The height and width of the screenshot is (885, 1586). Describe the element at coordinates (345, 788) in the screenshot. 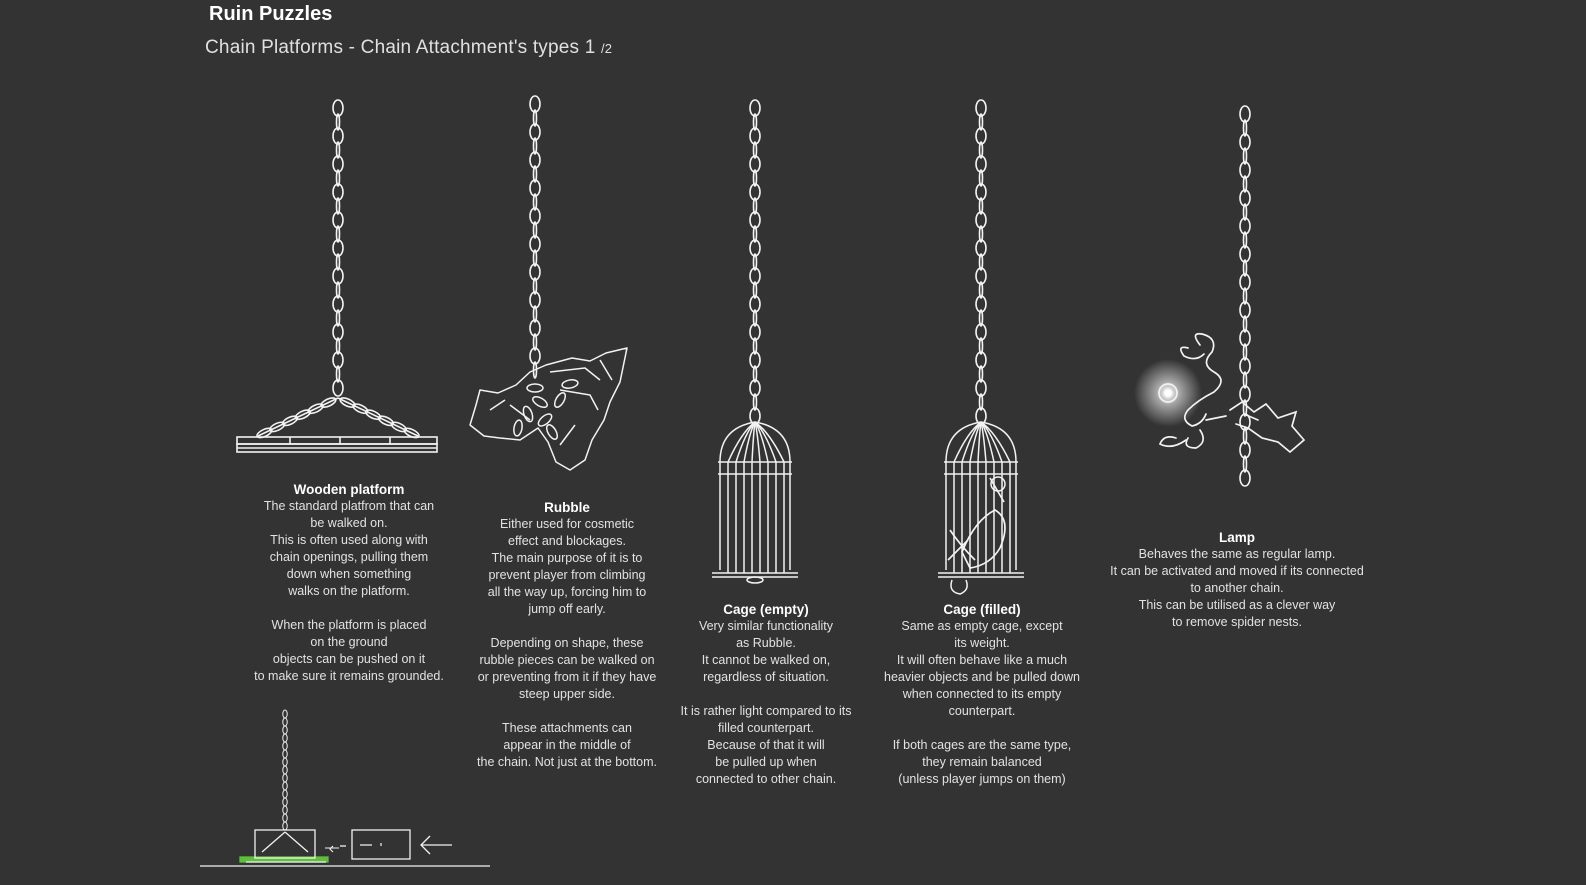

I see `grounded-platform-push-diagram` at that location.